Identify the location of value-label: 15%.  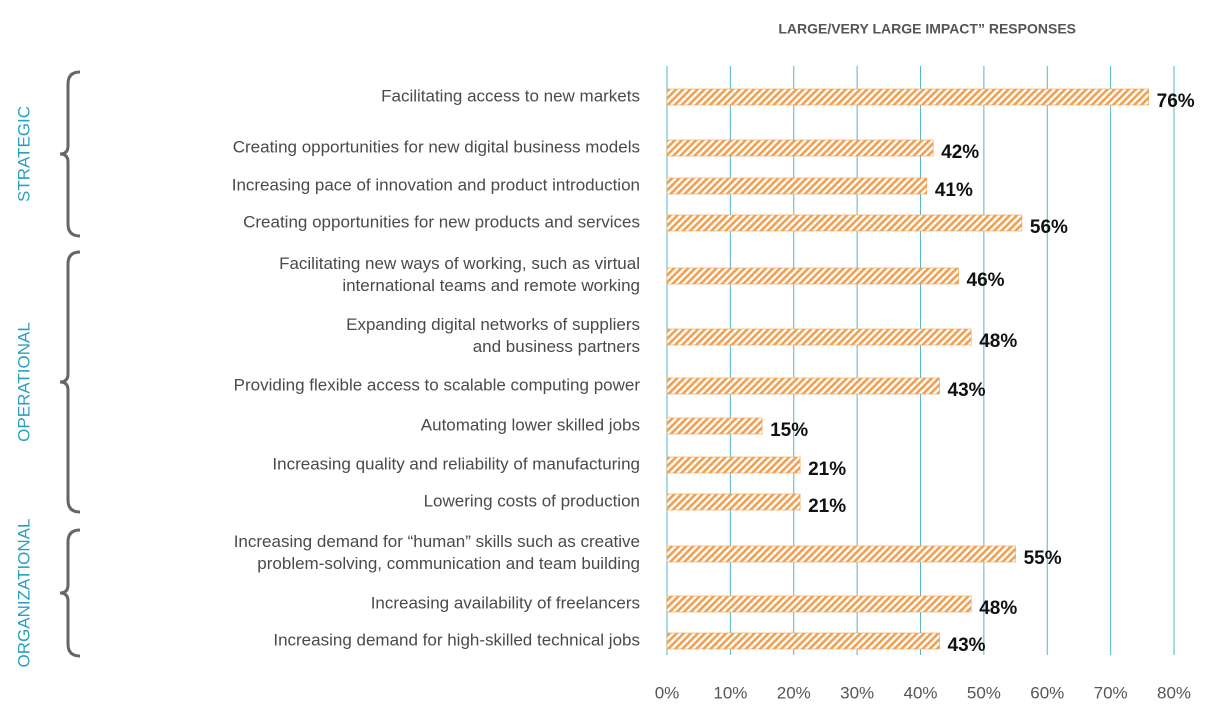
(789, 430).